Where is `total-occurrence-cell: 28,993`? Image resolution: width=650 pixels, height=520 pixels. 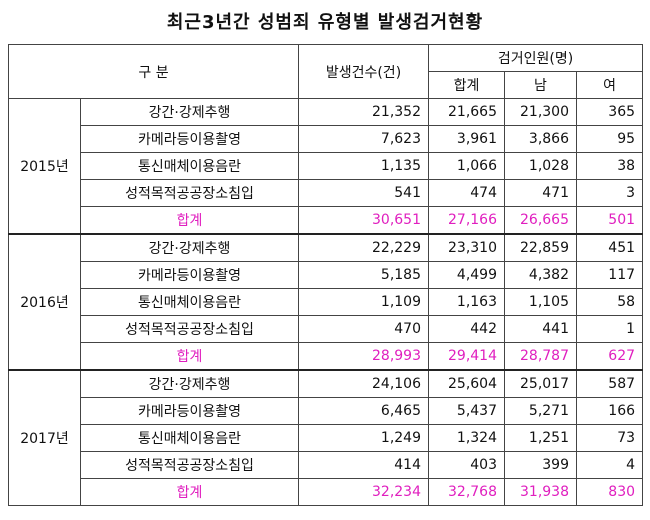
total-occurrence-cell: 28,993 is located at coordinates (363, 356).